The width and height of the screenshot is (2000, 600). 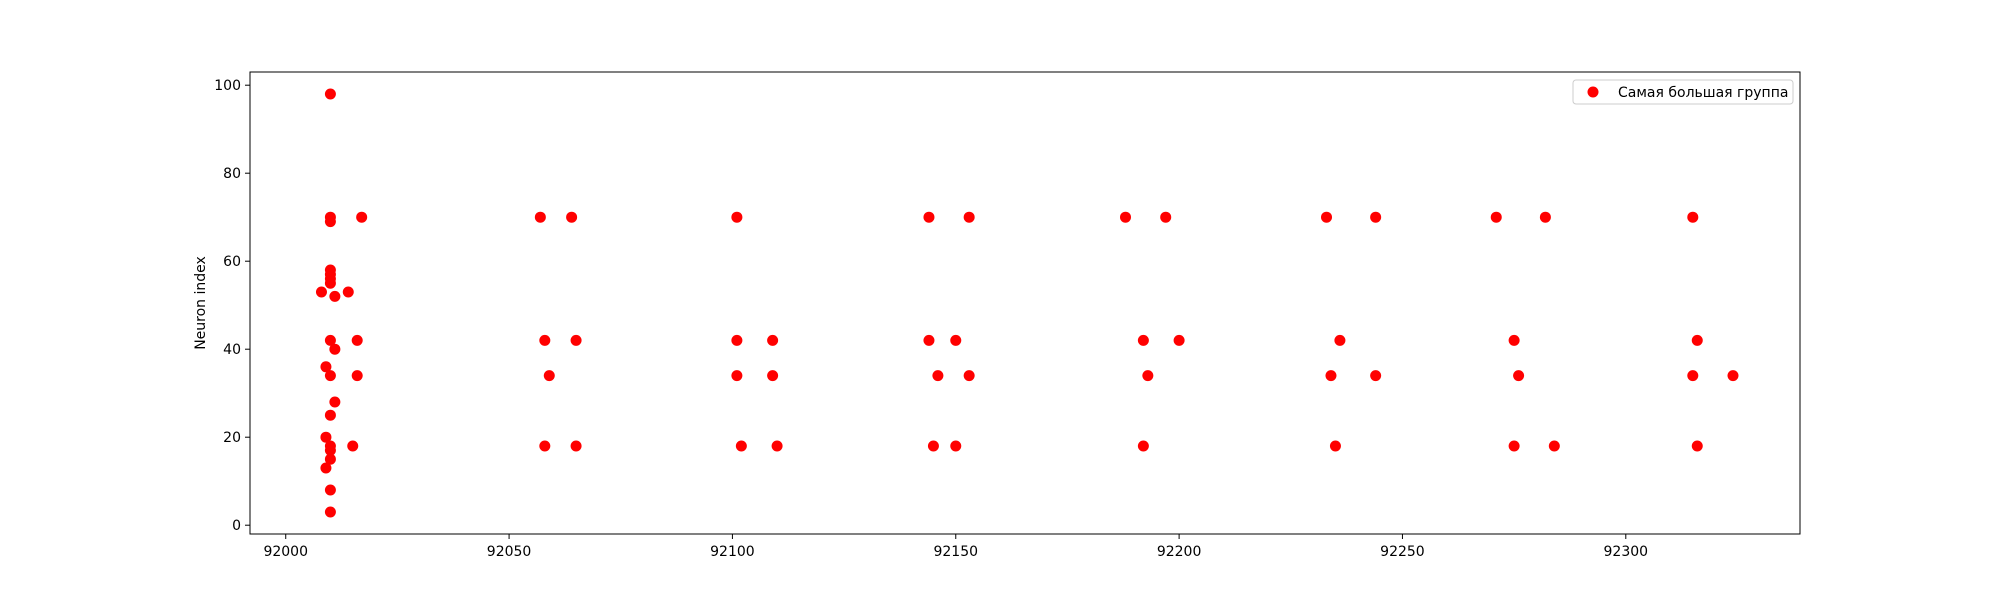 What do you see at coordinates (201, 303) in the screenshot?
I see `y-axis-label: Neuron index` at bounding box center [201, 303].